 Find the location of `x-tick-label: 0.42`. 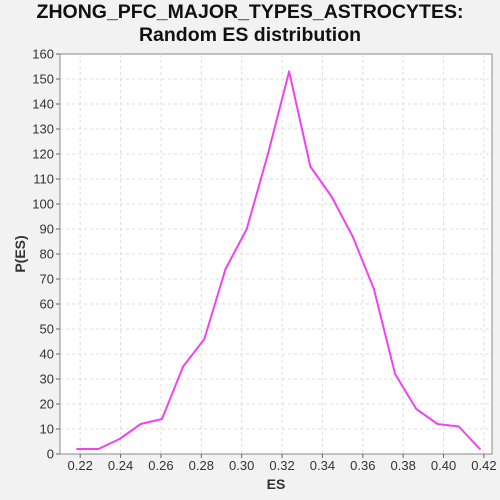

x-tick-label: 0.42 is located at coordinates (483, 465).